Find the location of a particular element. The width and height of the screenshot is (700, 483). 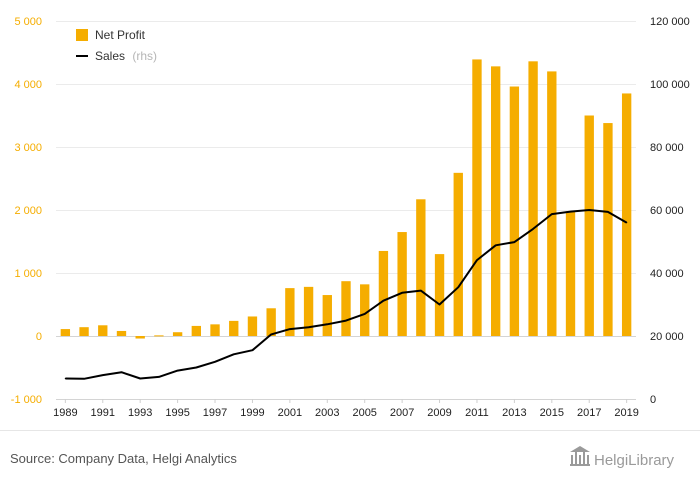

bar-net-profit-2012 is located at coordinates (496, 201).